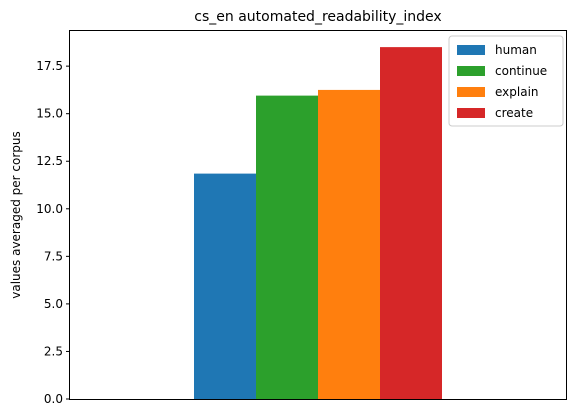 This screenshot has width=576, height=418. Describe the element at coordinates (517, 92) in the screenshot. I see `legend-label-explain: explain` at that location.